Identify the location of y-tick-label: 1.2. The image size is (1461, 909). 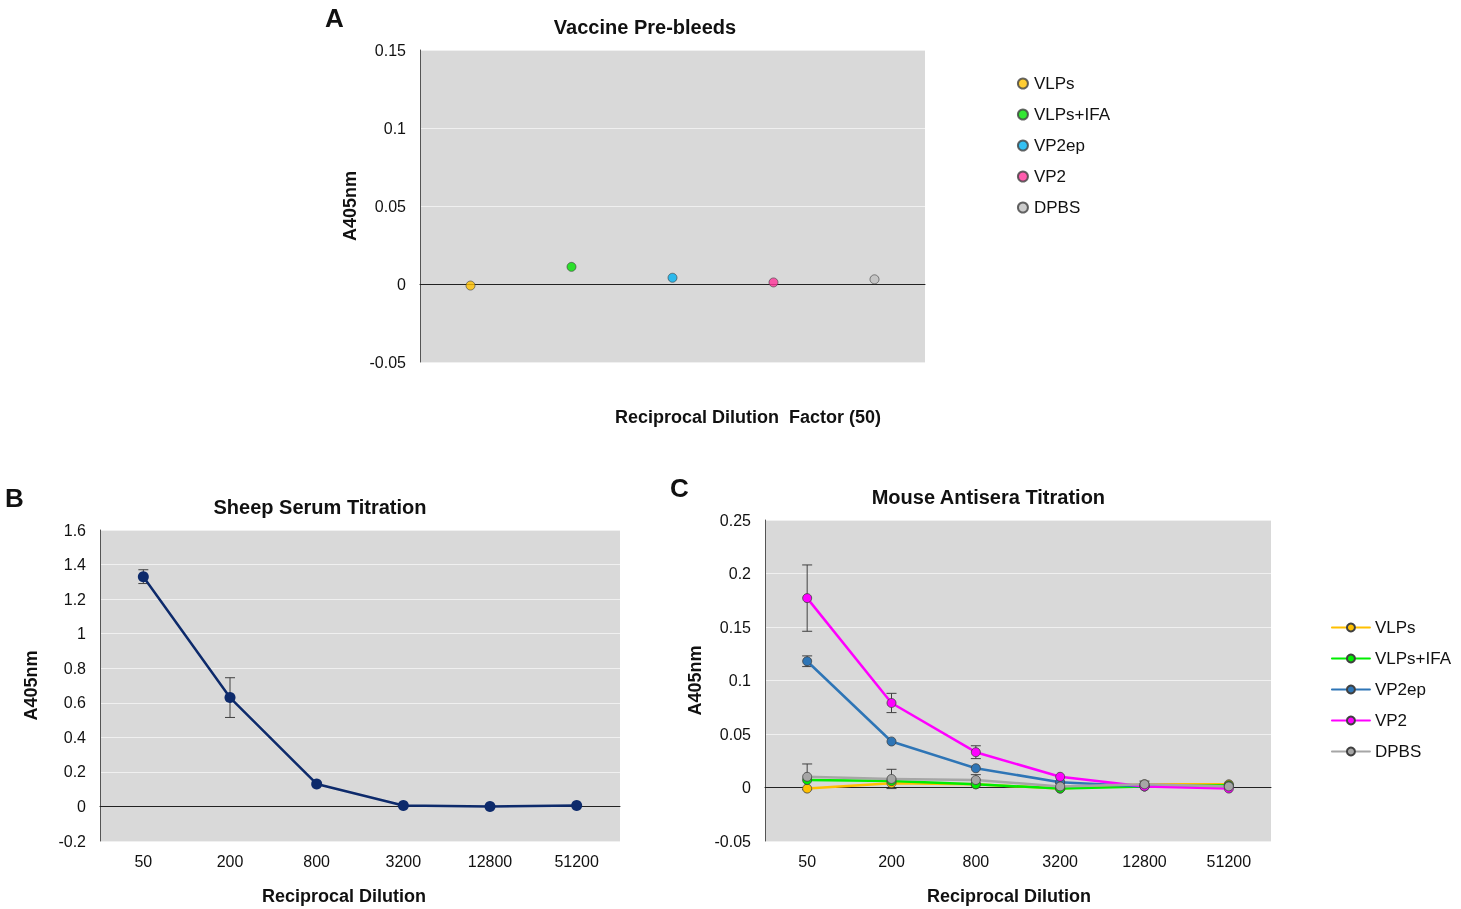
(75, 599).